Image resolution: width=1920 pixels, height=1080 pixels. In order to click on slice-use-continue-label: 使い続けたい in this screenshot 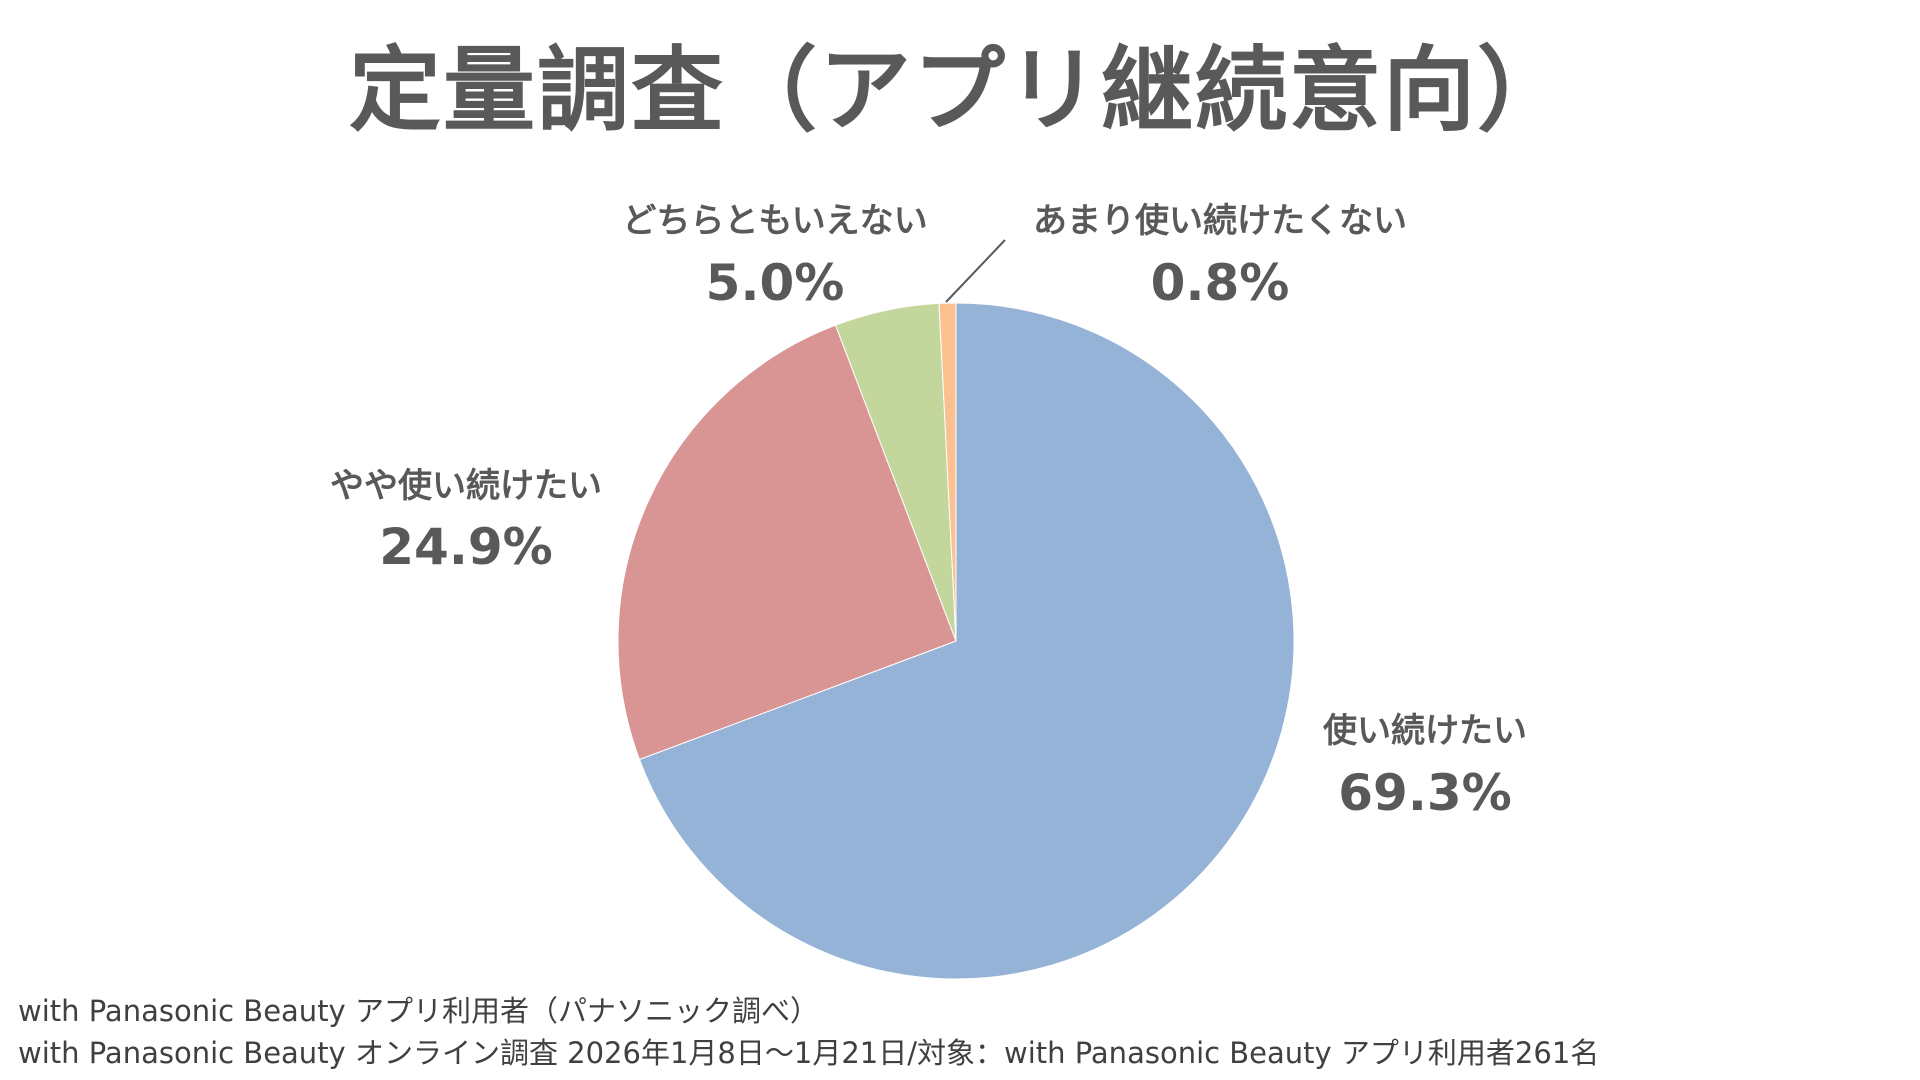, I will do `click(1424, 731)`.